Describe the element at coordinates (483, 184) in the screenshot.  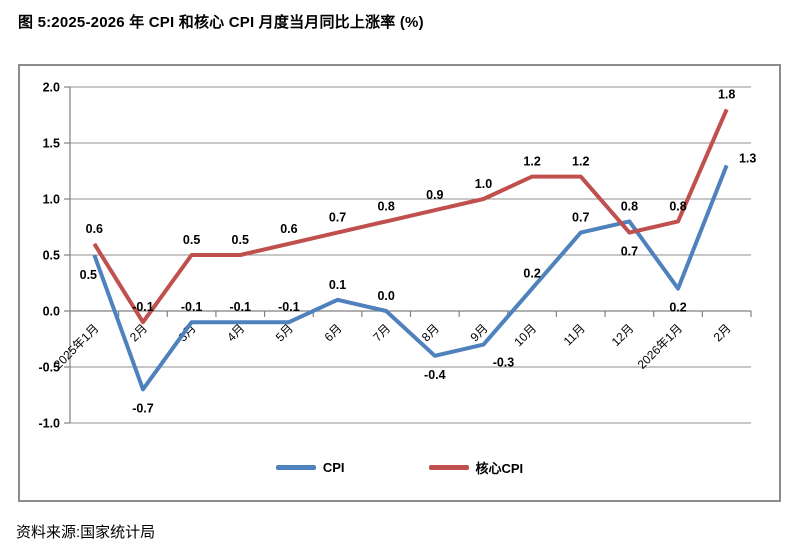
I see `data-label: 1.0` at that location.